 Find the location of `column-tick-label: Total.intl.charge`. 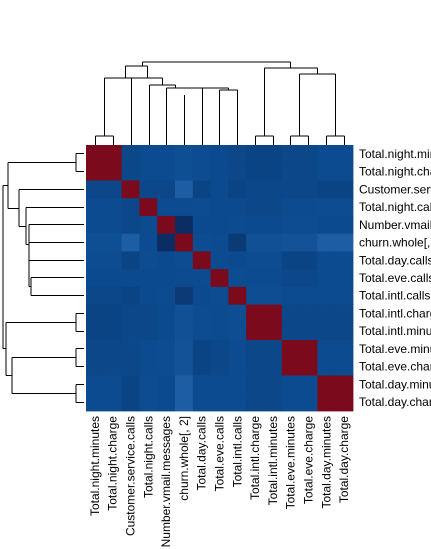

column-tick-label: Total.intl.charge is located at coordinates (255, 458).